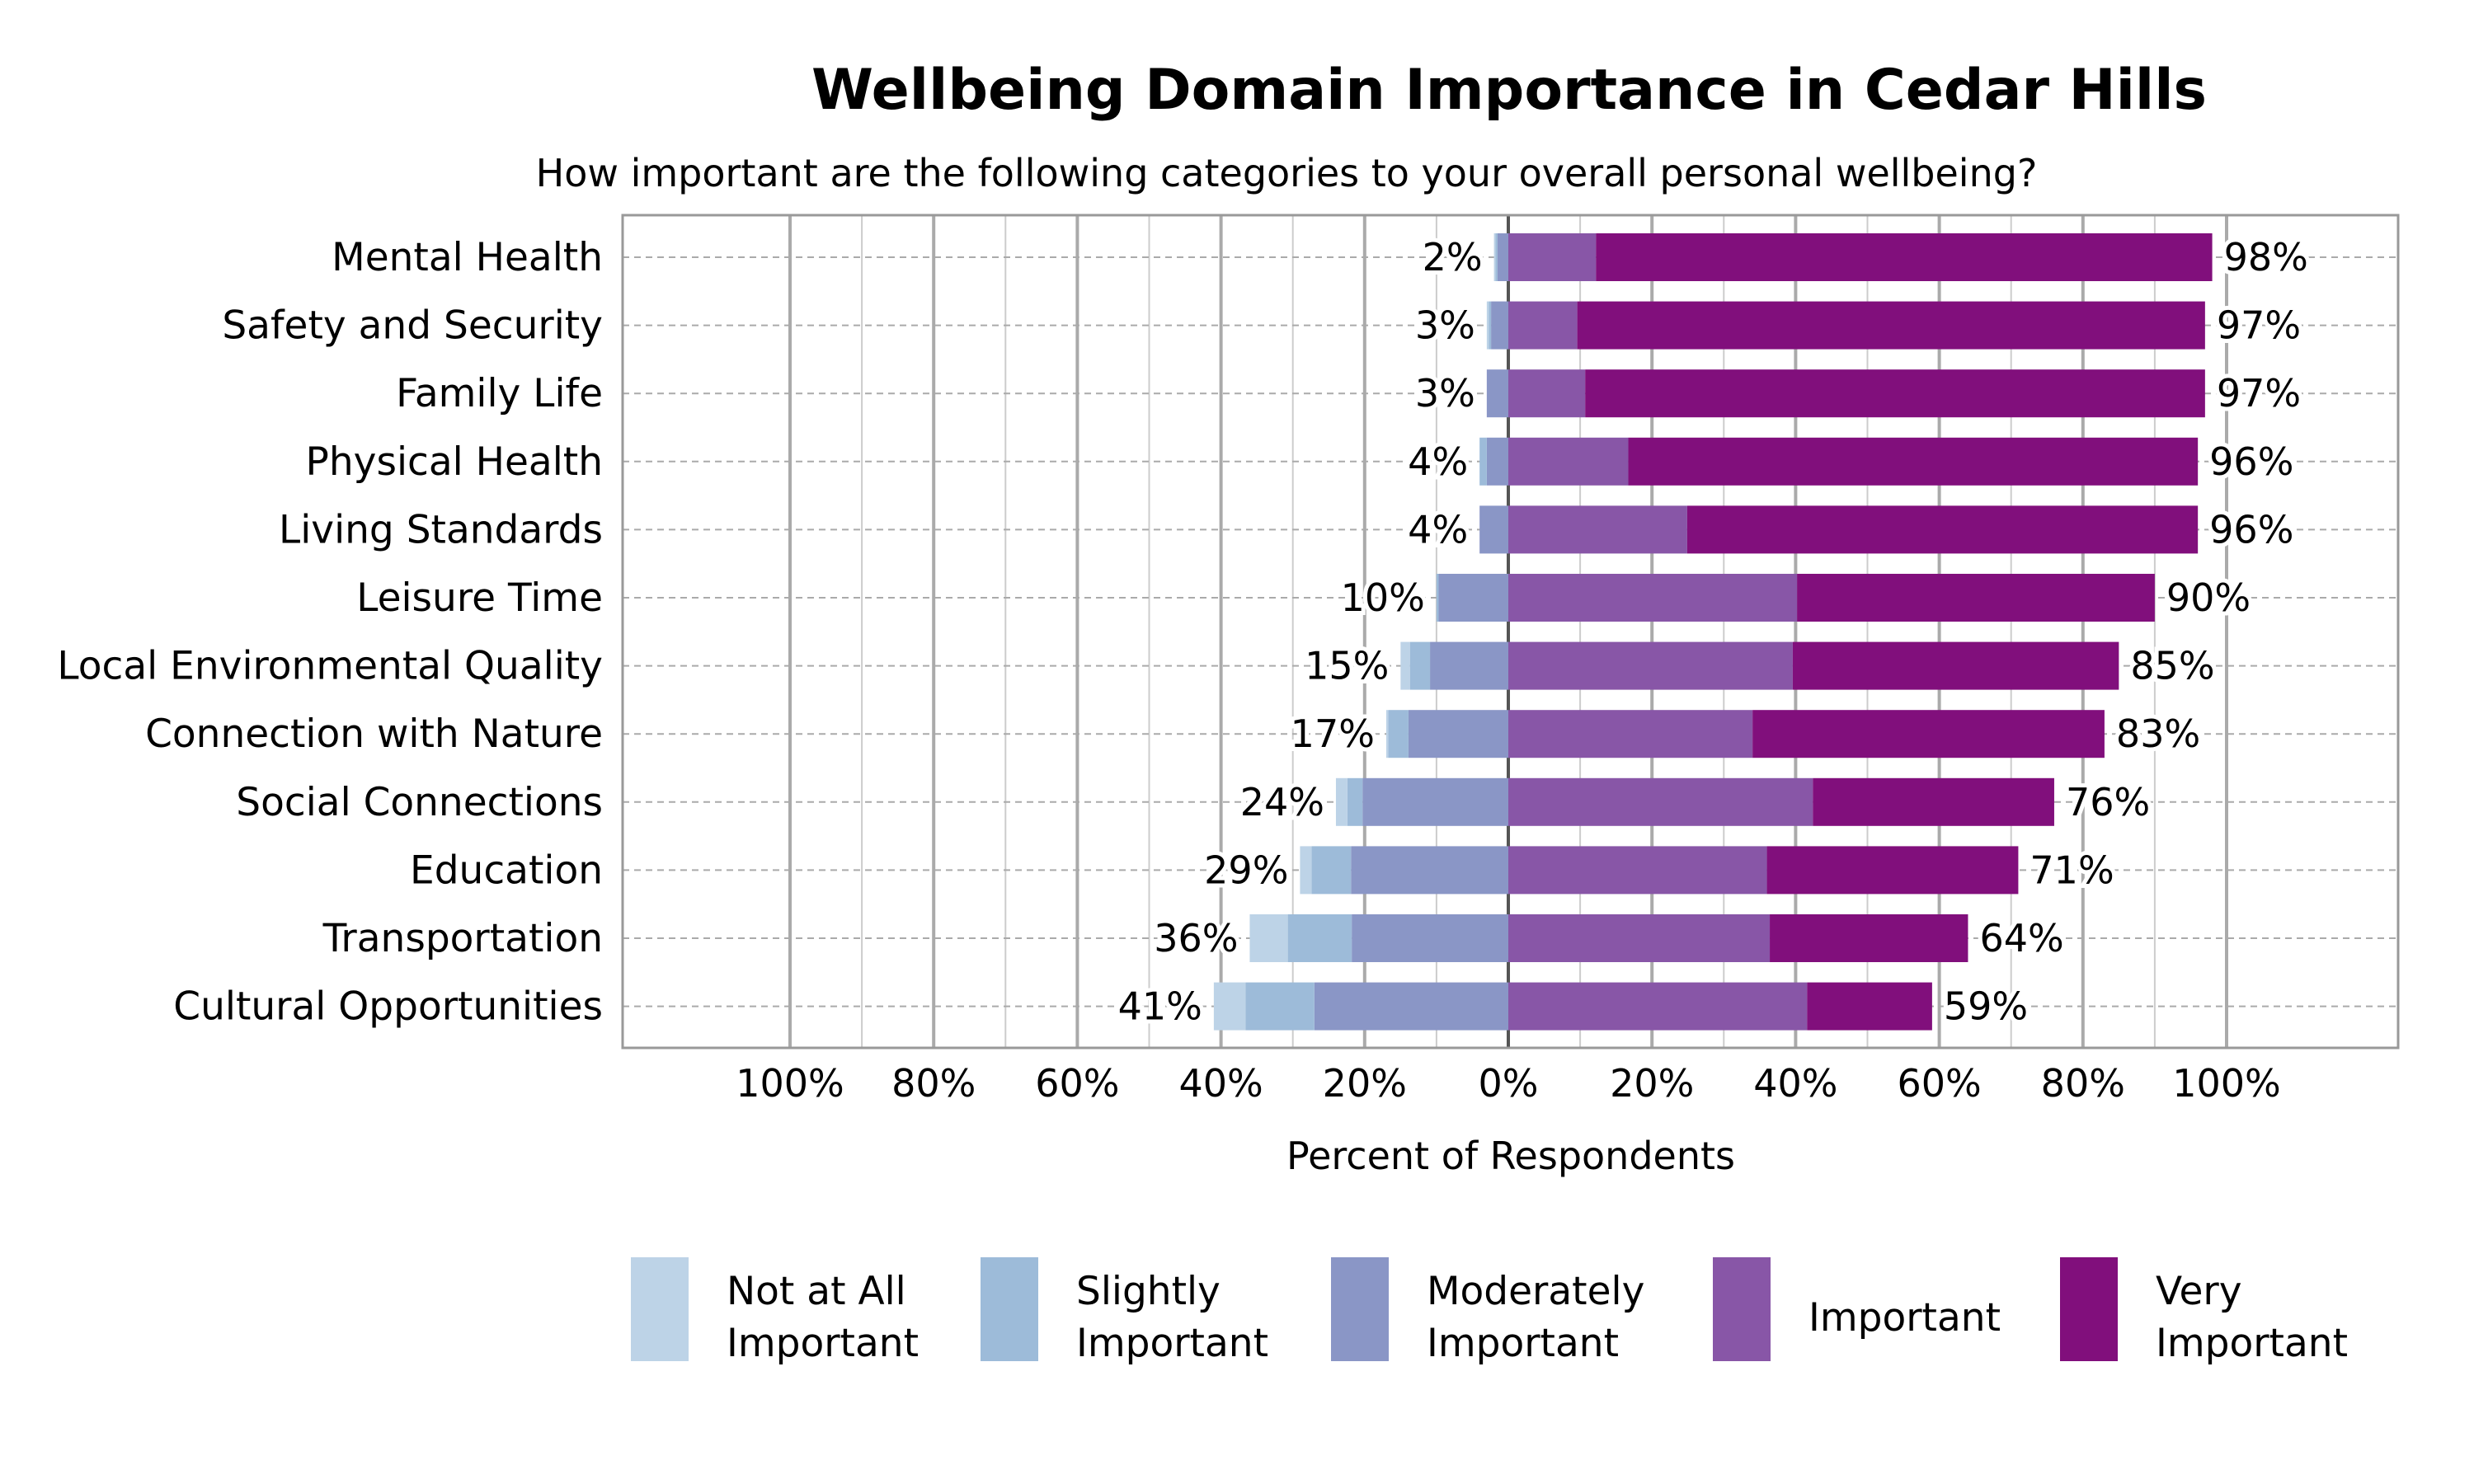  Describe the element at coordinates (330, 666) in the screenshot. I see `category-label: Local Environmental Quality` at that location.